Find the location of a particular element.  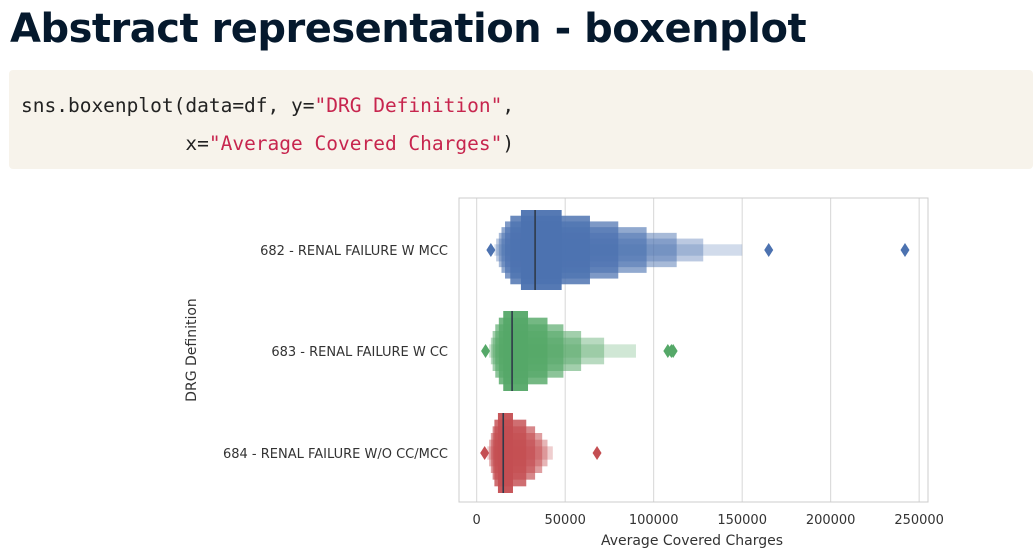

x-tick-label: 0 is located at coordinates (477, 520).